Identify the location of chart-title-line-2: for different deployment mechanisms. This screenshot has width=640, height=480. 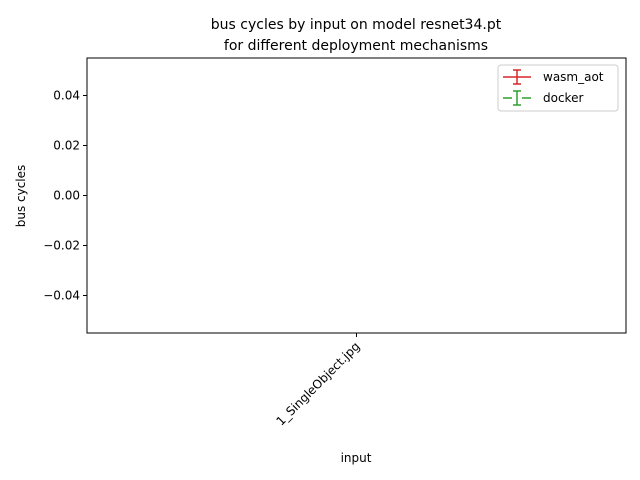
(356, 46).